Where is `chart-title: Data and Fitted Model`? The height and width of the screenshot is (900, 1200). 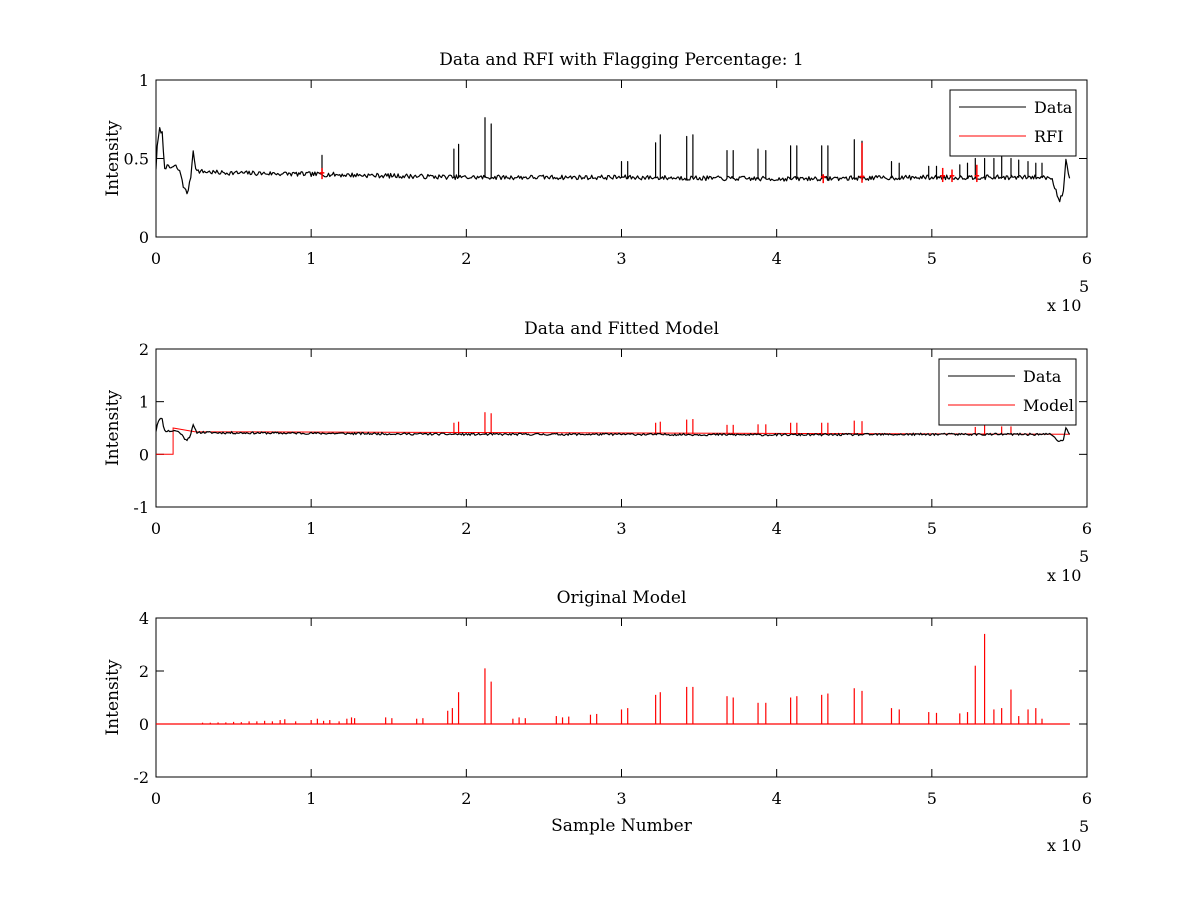 chart-title: Data and Fitted Model is located at coordinates (621, 329).